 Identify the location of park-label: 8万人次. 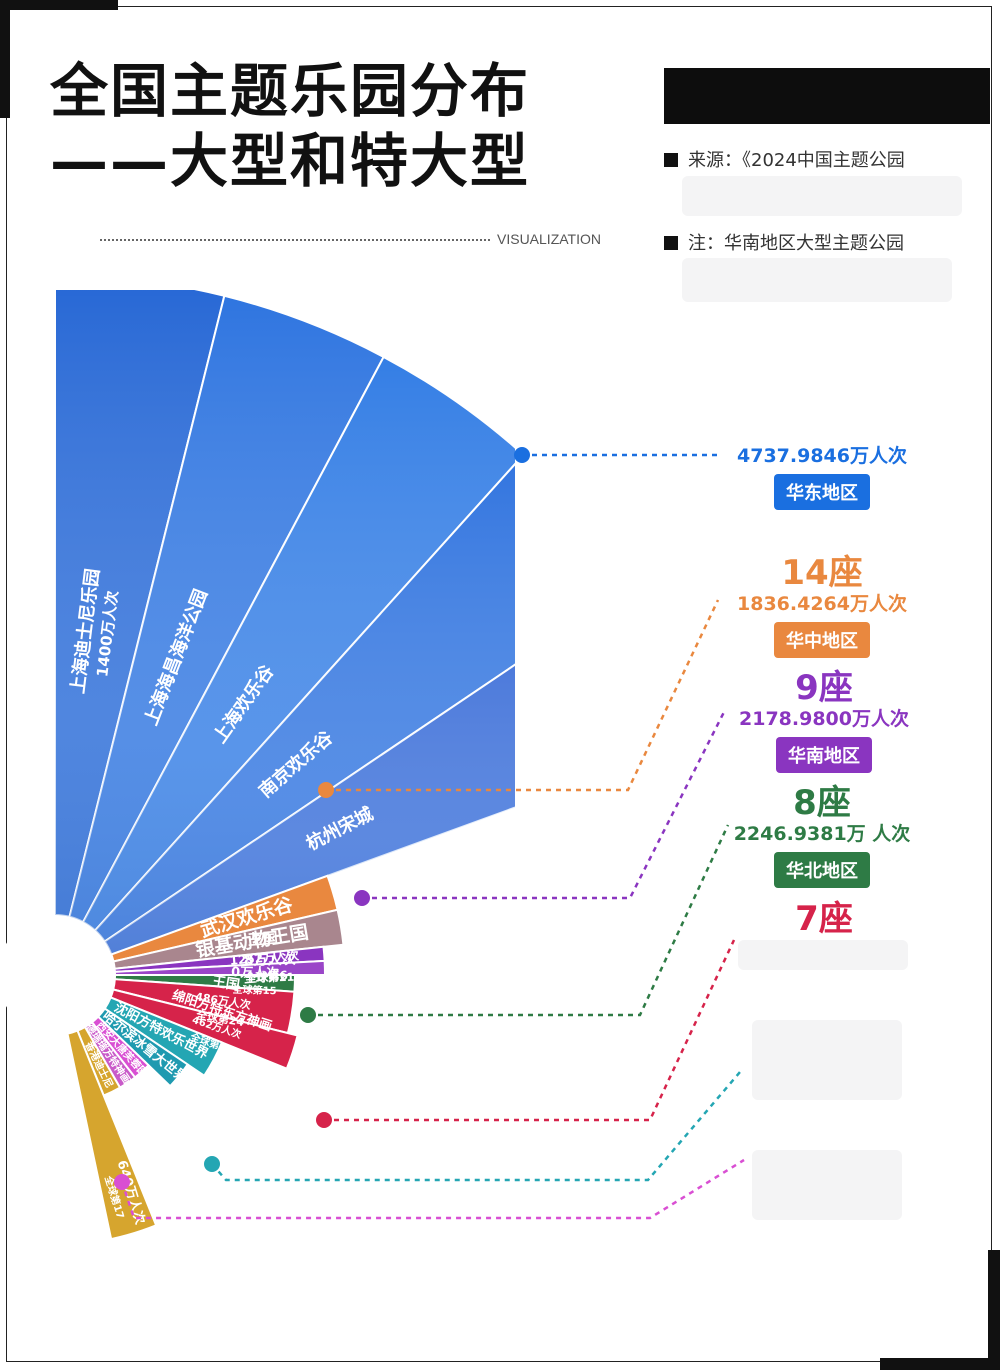
(270, 960).